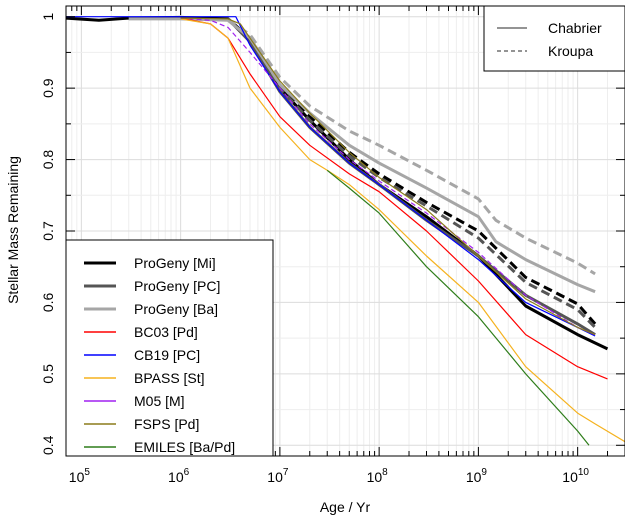  What do you see at coordinates (13, 230) in the screenshot?
I see `y-axis-title: Stellar Mass Remaining` at bounding box center [13, 230].